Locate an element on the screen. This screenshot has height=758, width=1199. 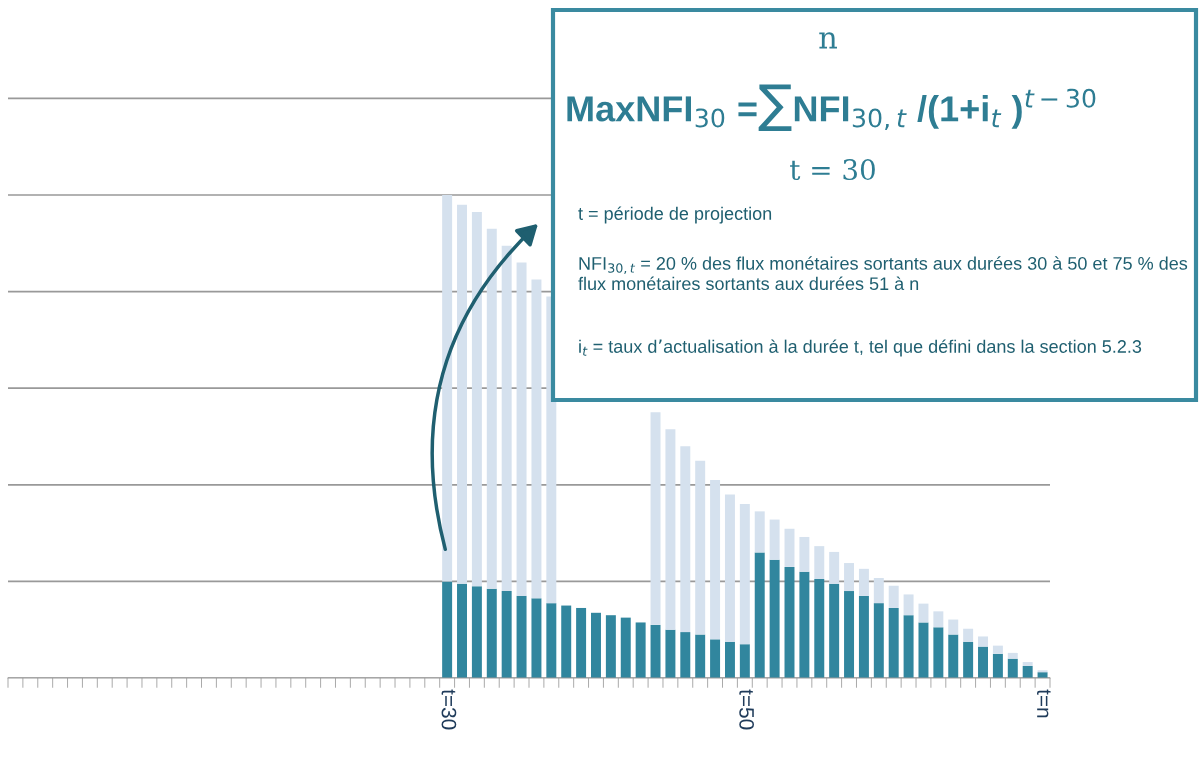
text: n is located at coordinates (828, 40).